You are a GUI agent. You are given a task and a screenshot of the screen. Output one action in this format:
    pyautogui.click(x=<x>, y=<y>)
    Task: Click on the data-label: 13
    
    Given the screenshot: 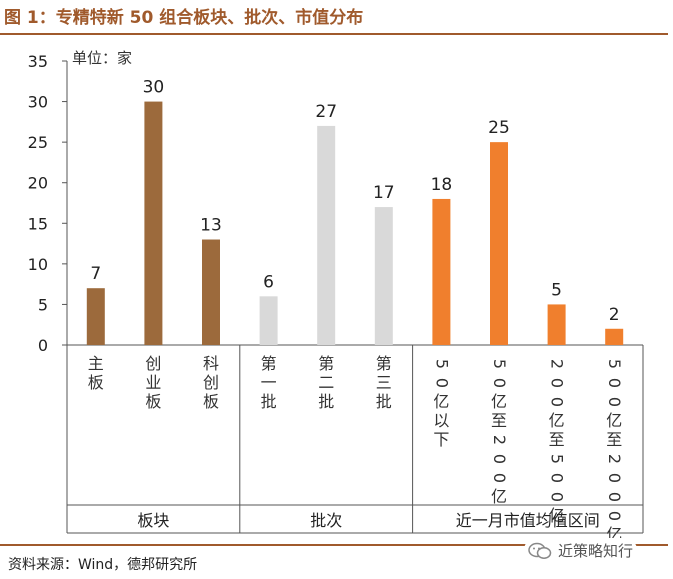 What is the action you would take?
    pyautogui.click(x=211, y=226)
    